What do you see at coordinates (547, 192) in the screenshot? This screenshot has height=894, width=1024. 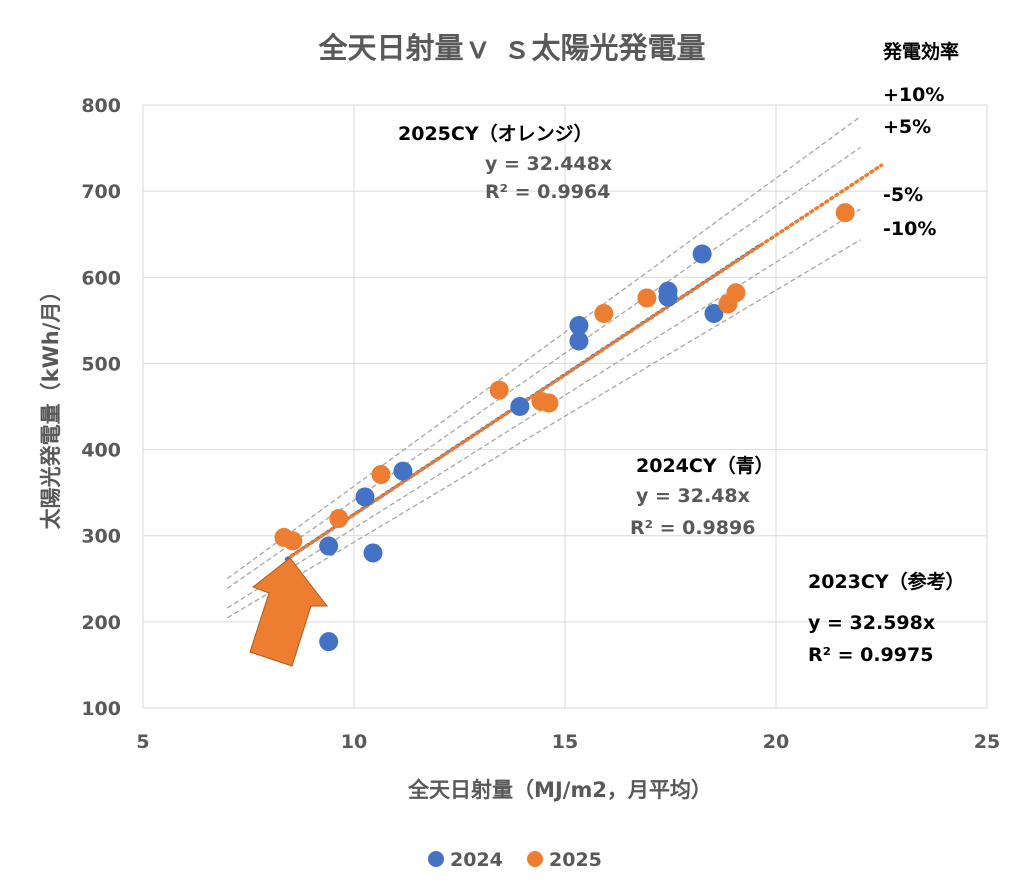 I see `r2-2025: R² = 0.9964` at bounding box center [547, 192].